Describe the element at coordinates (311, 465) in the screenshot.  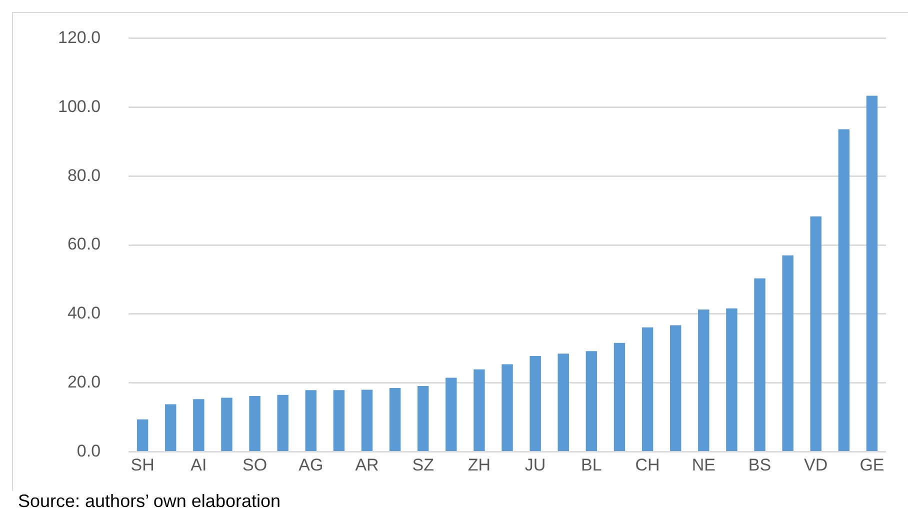
I see `x-tick-label: AG` at that location.